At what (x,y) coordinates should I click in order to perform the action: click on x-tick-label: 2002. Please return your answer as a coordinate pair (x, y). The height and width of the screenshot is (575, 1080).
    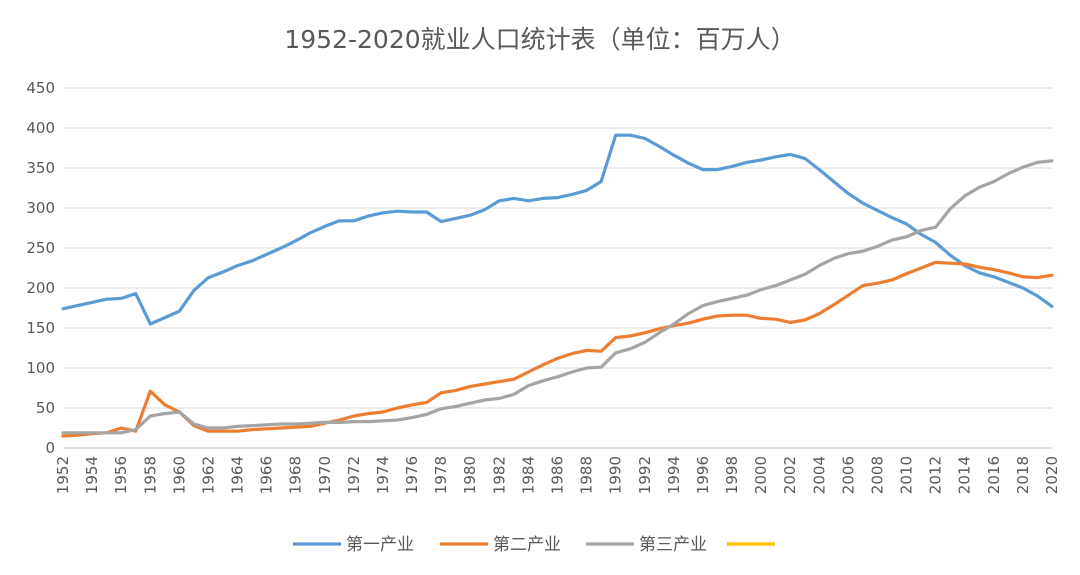
    Looking at the image, I should click on (790, 475).